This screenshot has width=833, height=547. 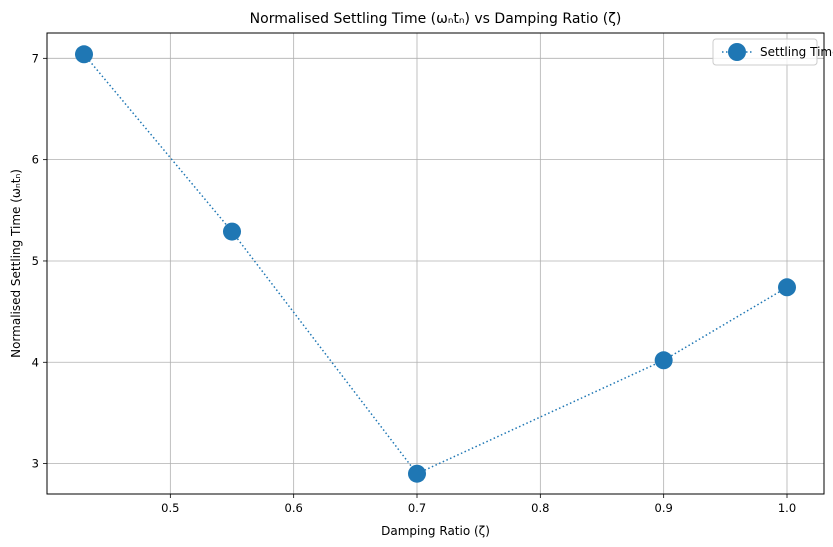 What do you see at coordinates (35, 160) in the screenshot?
I see `y-tick-label: 6` at bounding box center [35, 160].